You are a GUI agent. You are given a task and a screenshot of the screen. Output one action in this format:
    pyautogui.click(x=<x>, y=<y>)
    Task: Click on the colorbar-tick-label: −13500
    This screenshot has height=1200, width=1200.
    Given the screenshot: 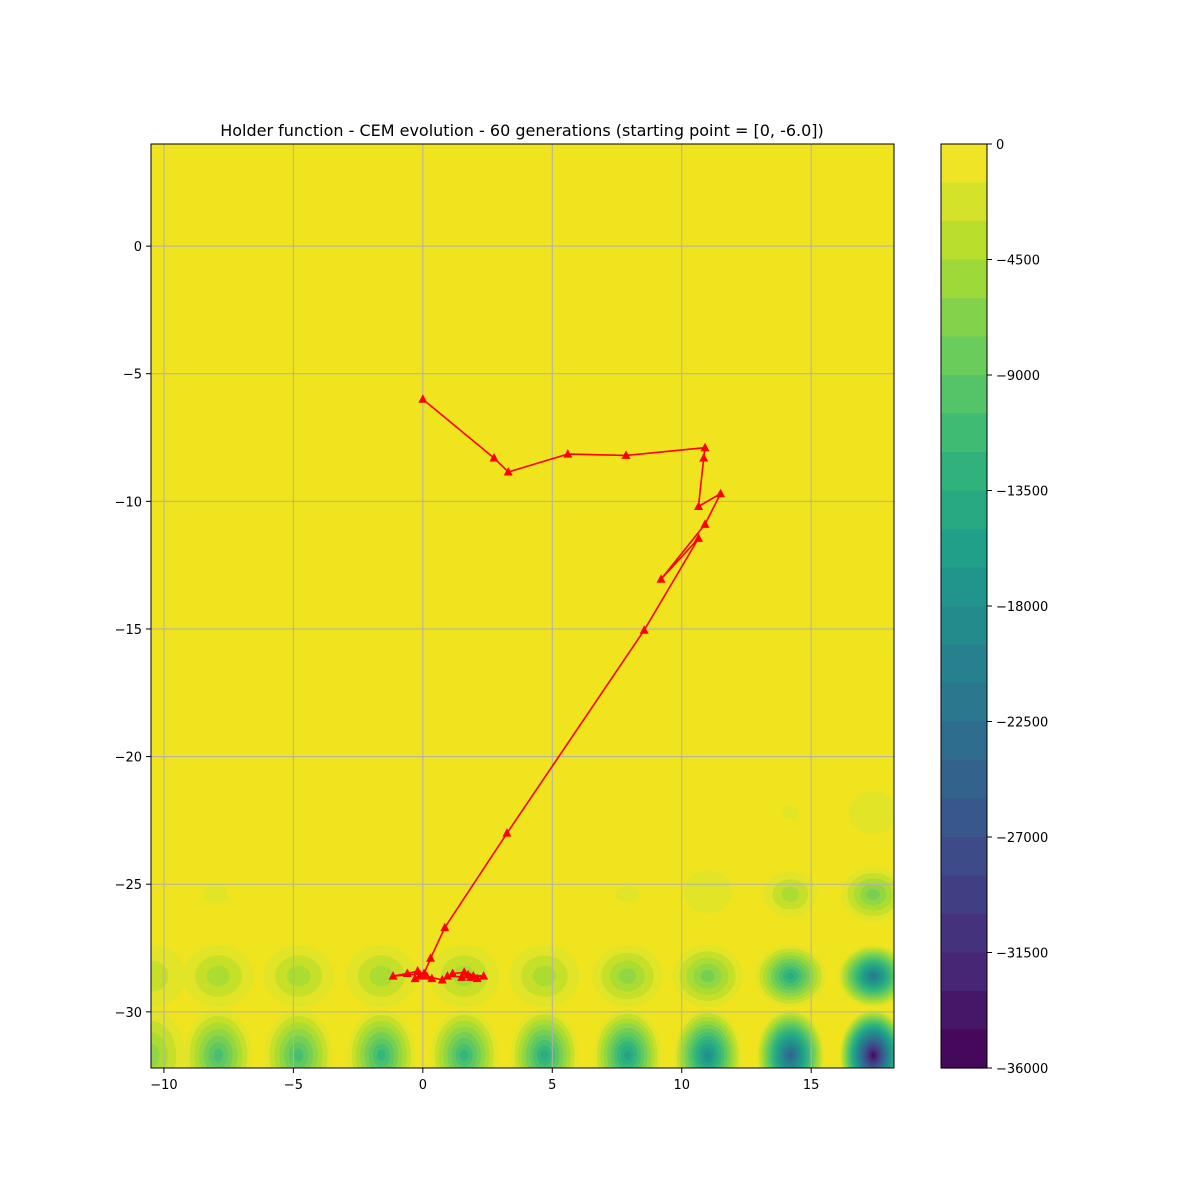 What is the action you would take?
    pyautogui.click(x=1022, y=492)
    